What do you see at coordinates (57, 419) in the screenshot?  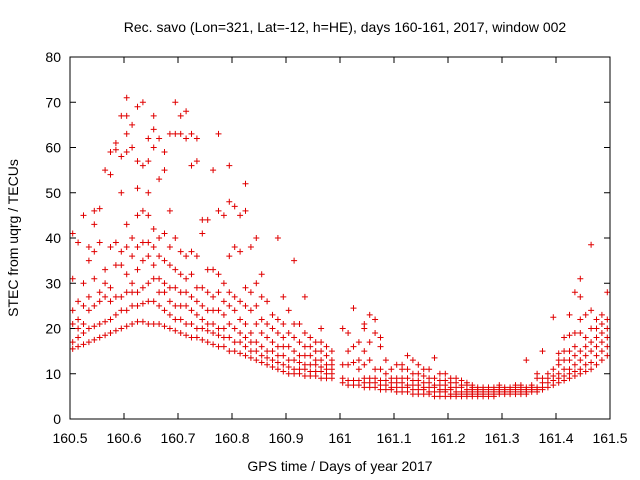 I see `y-tick-label-0: 0` at bounding box center [57, 419].